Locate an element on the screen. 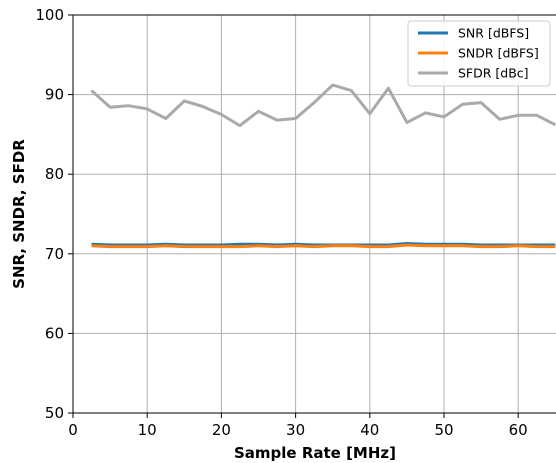 This screenshot has height=463, width=556. x-tick-label: 40 is located at coordinates (369, 430).